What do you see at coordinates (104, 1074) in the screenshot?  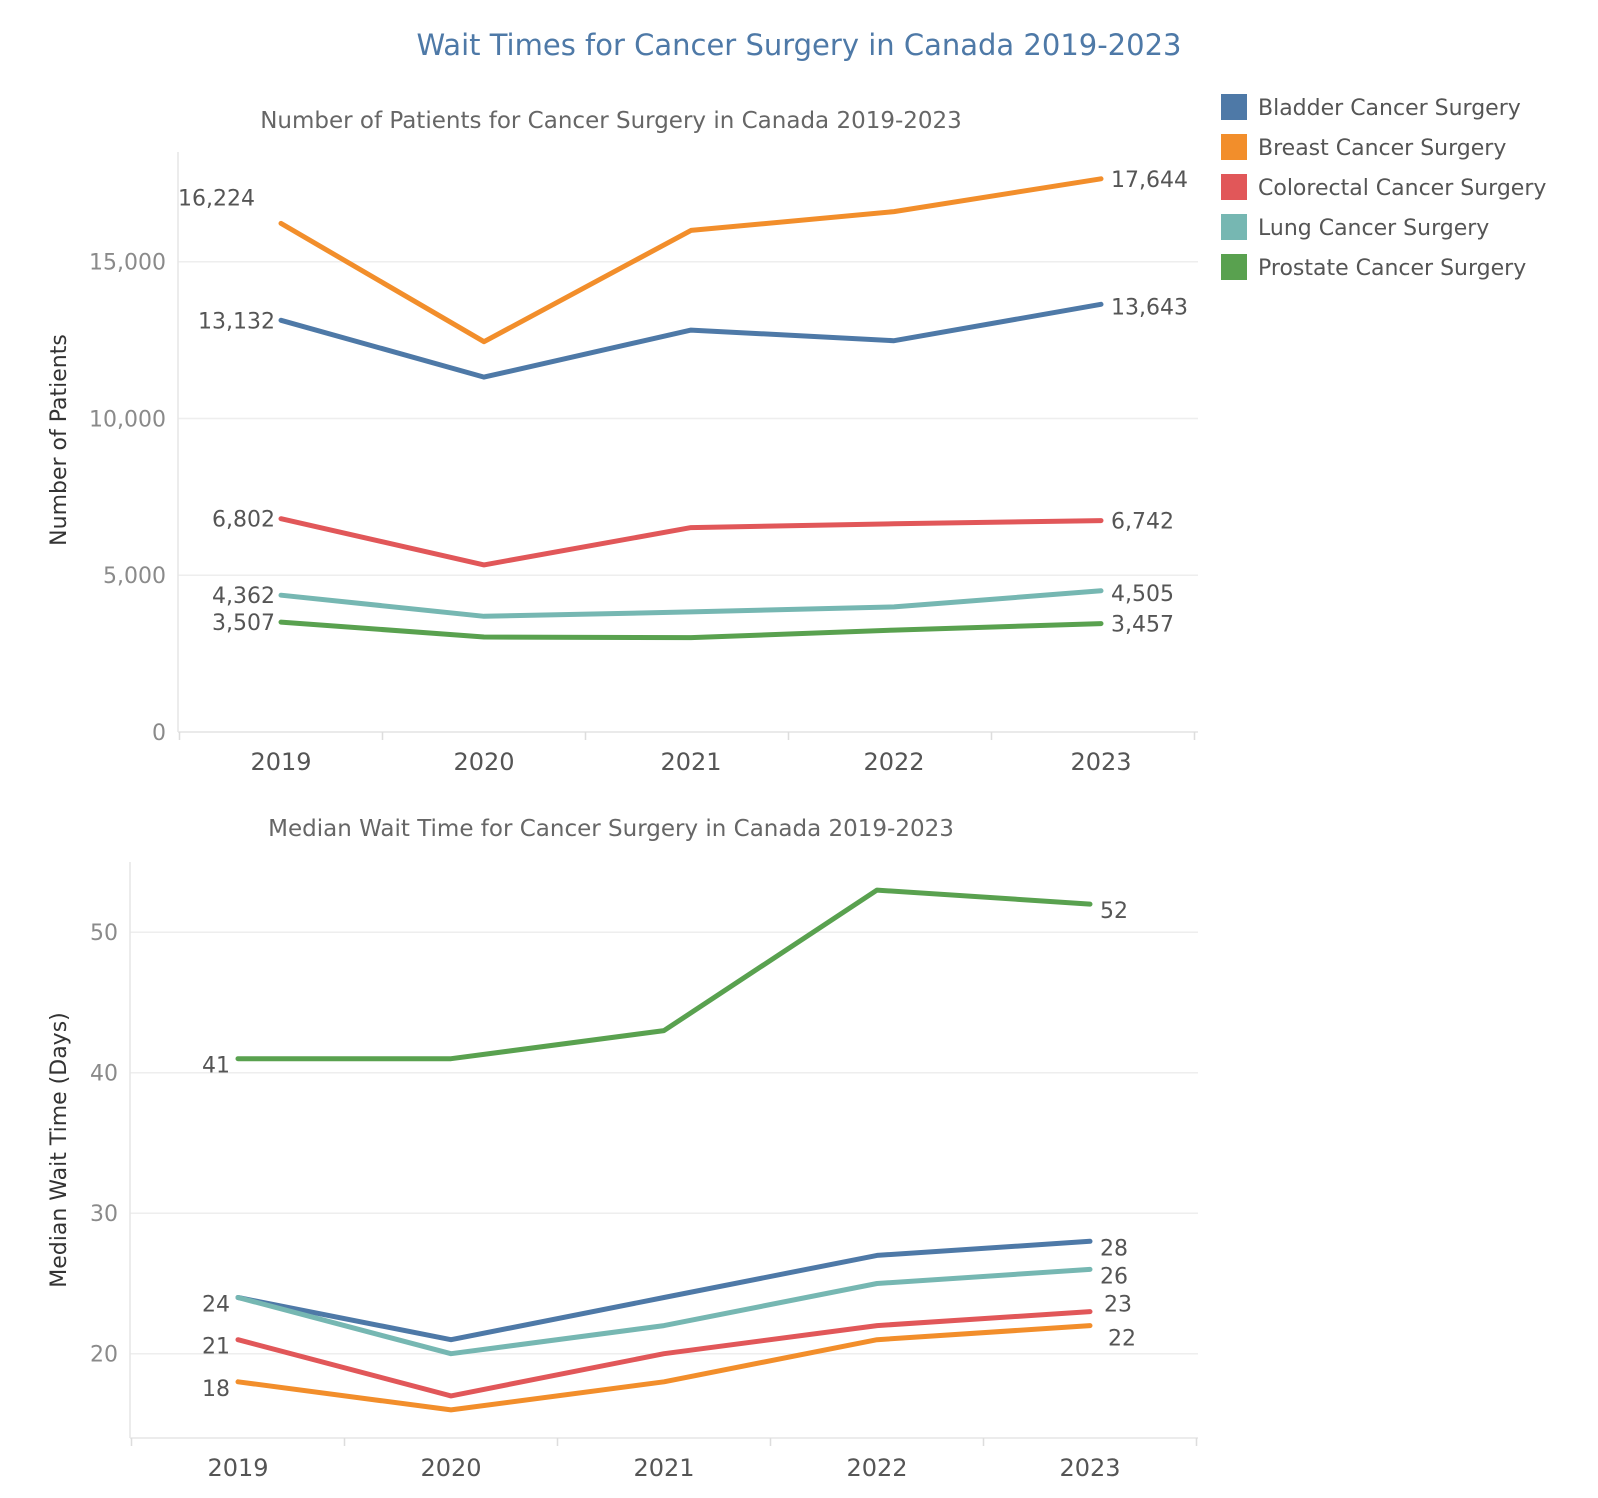 I see `y-tick-label: 40` at bounding box center [104, 1074].